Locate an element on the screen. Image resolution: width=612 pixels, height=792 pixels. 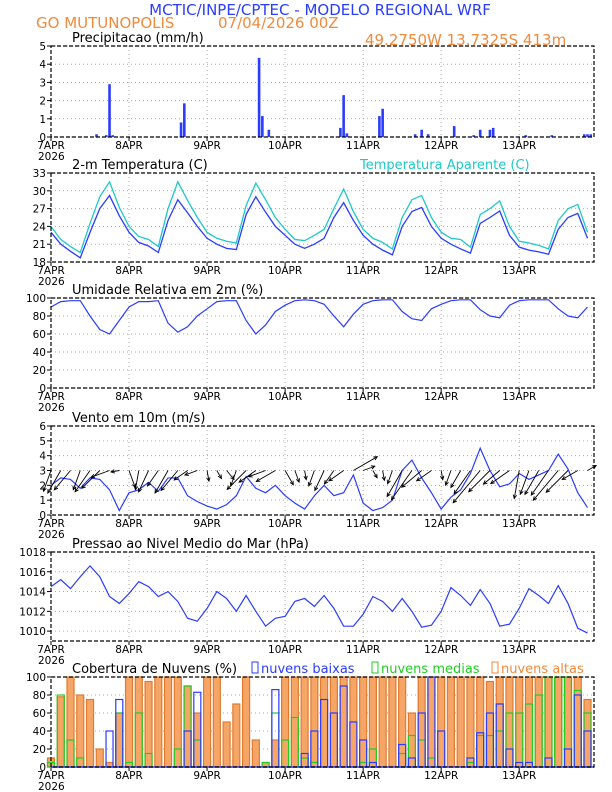
panel-border is located at coordinates (322, 722).